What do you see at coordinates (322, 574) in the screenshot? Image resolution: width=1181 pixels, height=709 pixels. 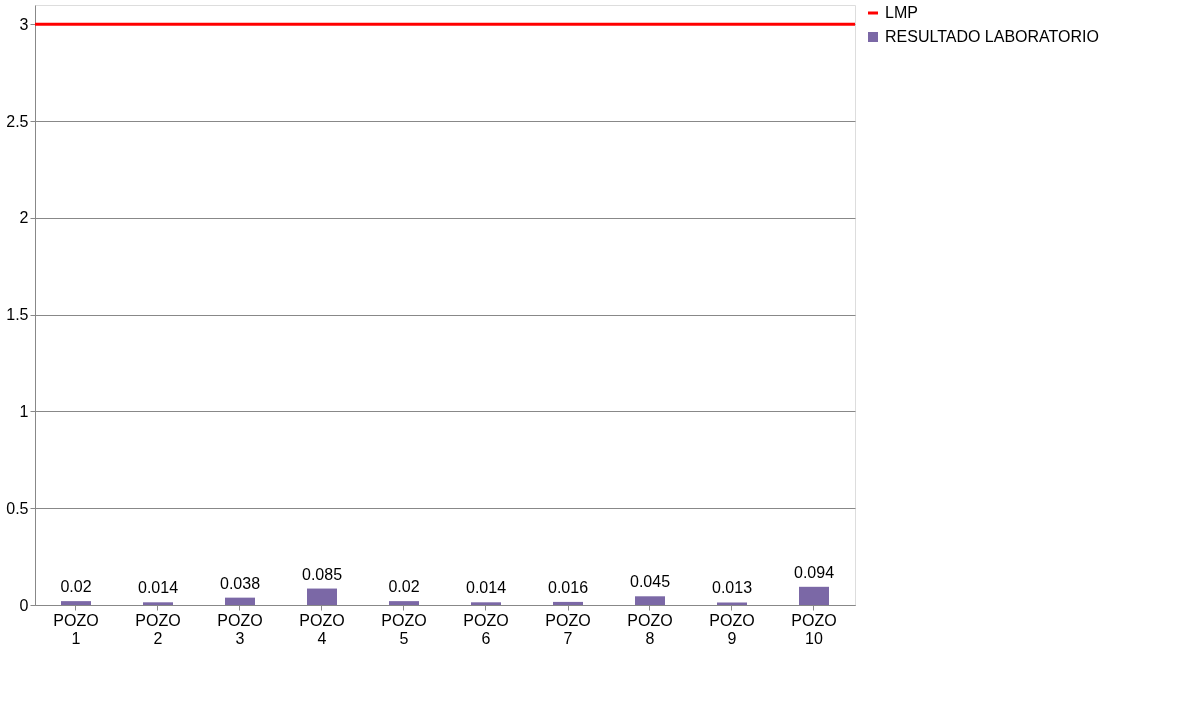 I see `data-label: 0.085` at bounding box center [322, 574].